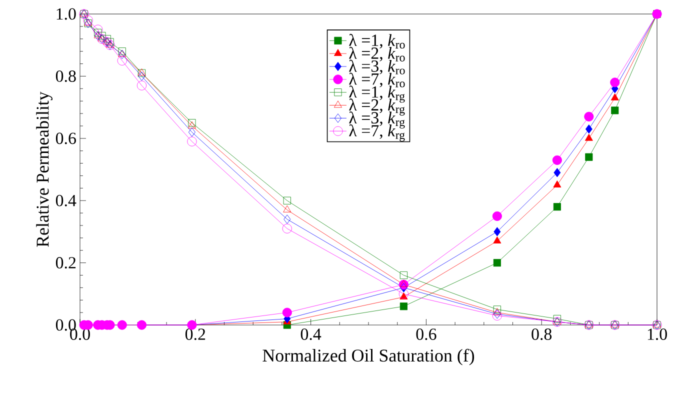 The width and height of the screenshot is (680, 408). I want to click on y-tick-label: 0.2, so click(66, 263).